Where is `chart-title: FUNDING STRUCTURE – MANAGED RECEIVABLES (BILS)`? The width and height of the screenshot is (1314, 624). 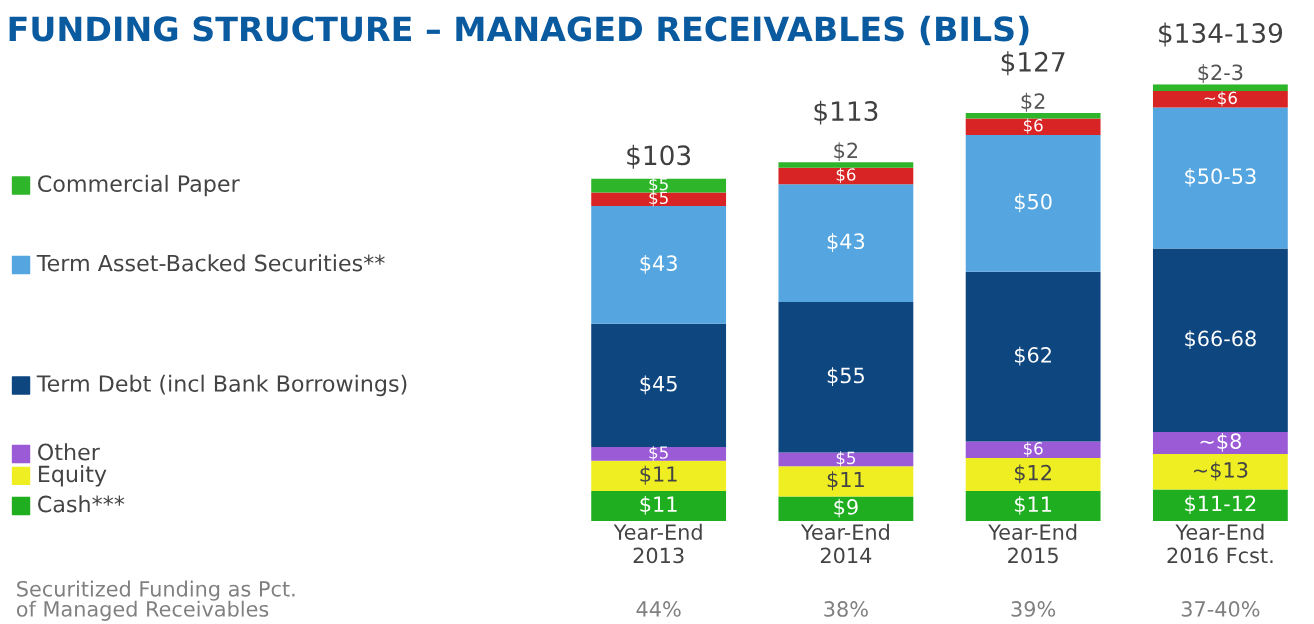
chart-title: FUNDING STRUCTURE – MANAGED RECEIVABLES (BILS) is located at coordinates (519, 30).